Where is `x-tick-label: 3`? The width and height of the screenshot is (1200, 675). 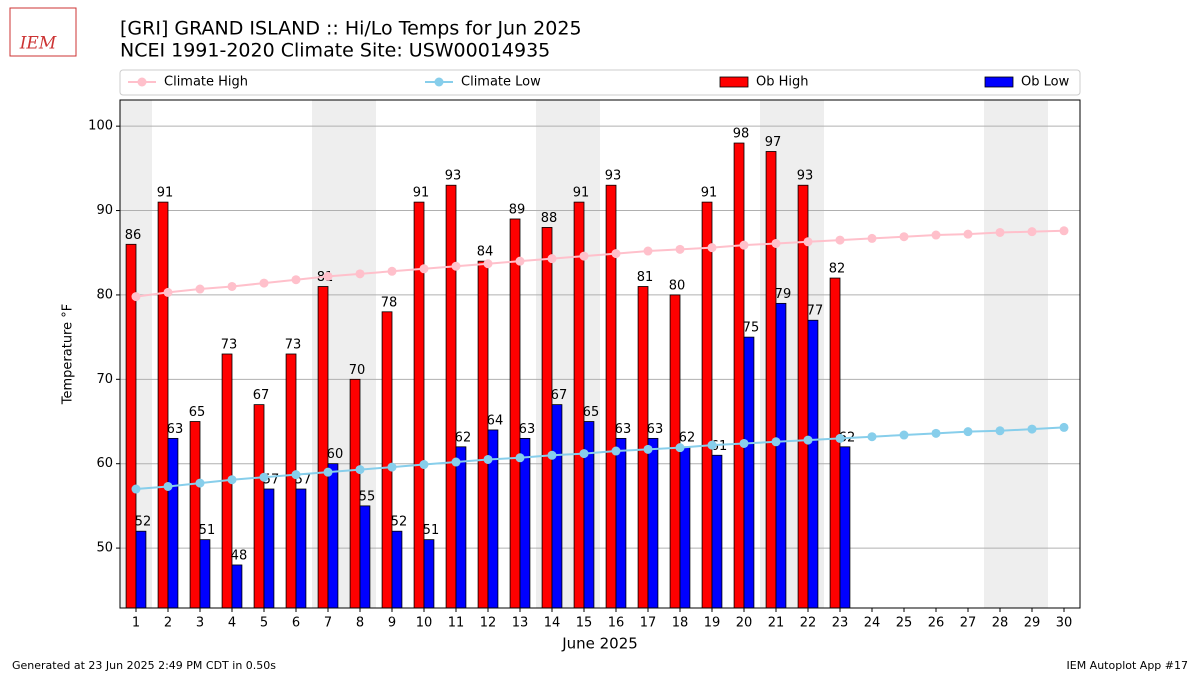
x-tick-label: 3 is located at coordinates (200, 623).